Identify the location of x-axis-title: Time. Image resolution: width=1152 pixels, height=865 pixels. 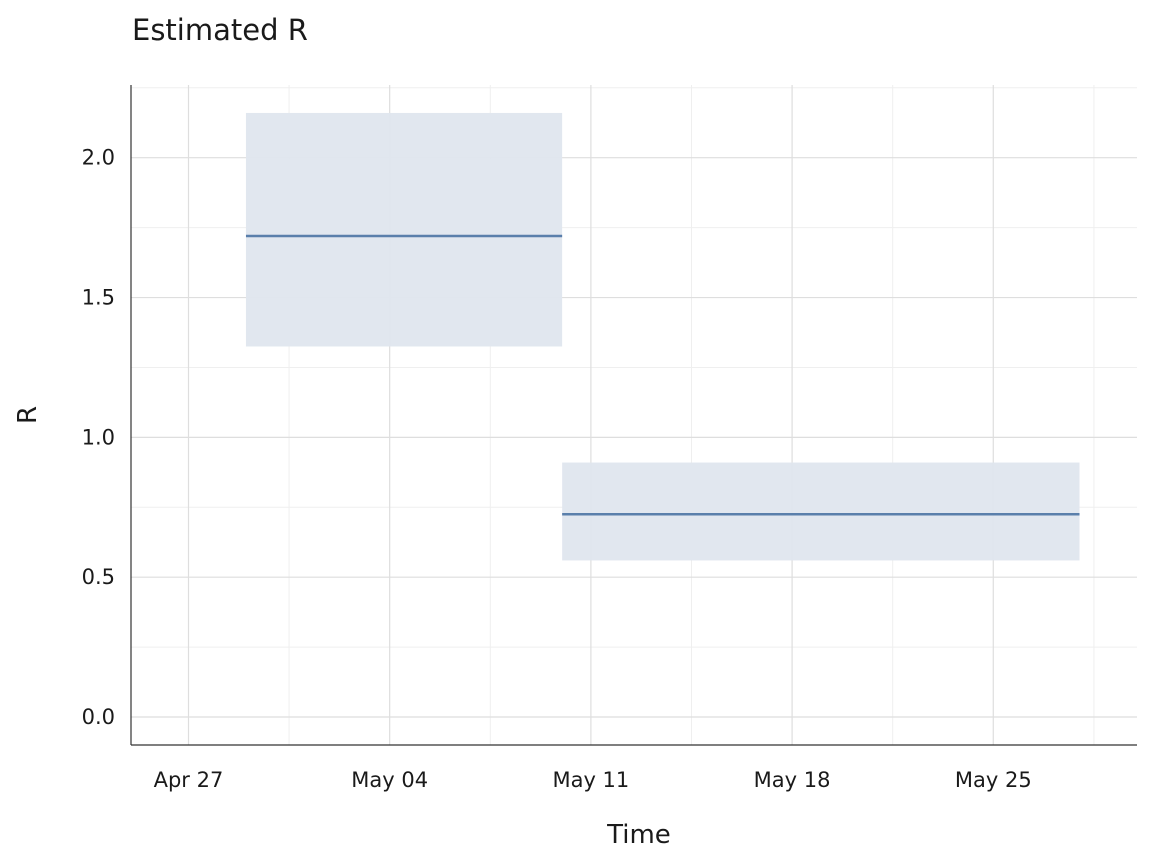
(638, 835).